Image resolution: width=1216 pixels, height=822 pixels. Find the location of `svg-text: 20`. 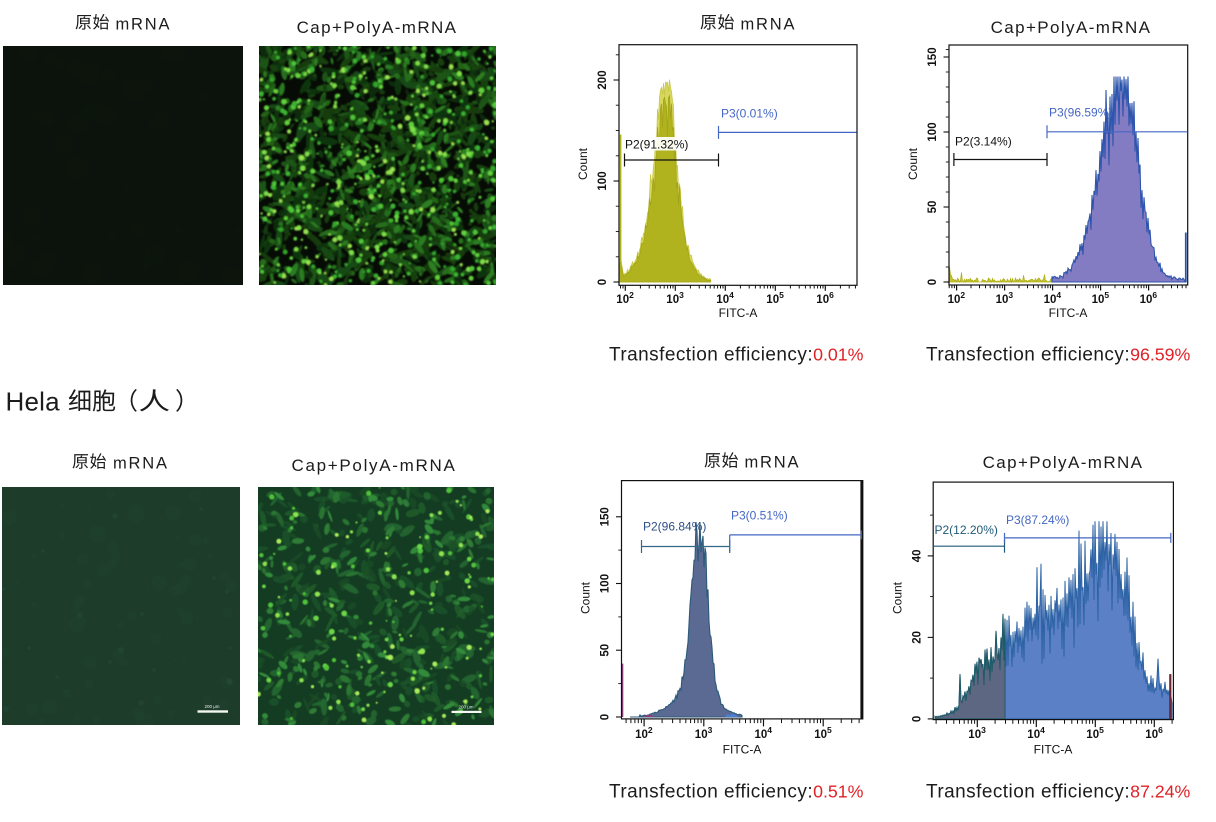

svg-text: 20 is located at coordinates (918, 637).